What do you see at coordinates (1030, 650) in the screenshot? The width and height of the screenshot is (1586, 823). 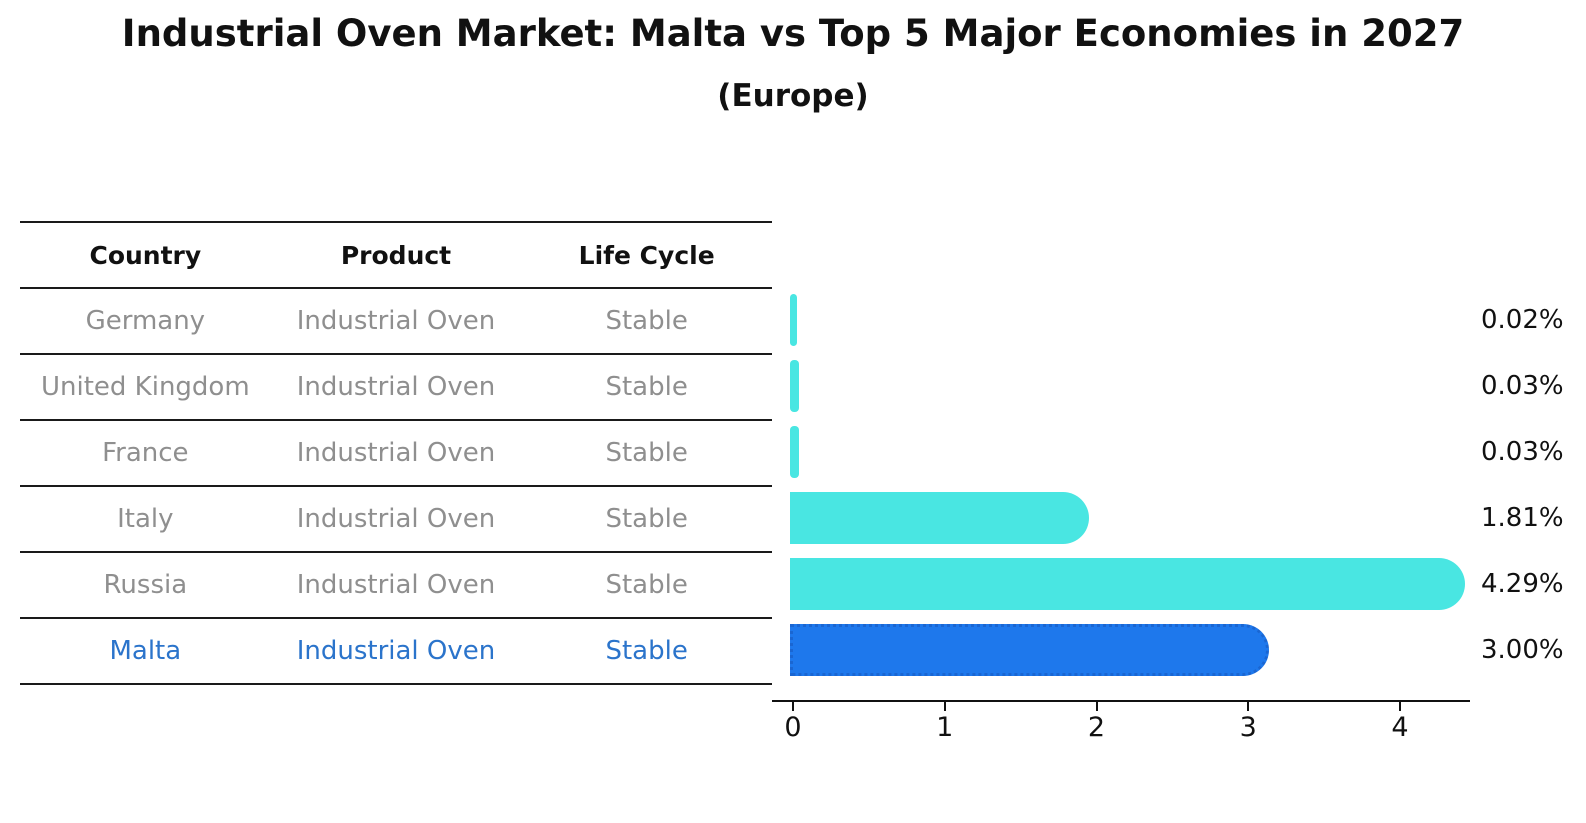 I see `bar-malta` at bounding box center [1030, 650].